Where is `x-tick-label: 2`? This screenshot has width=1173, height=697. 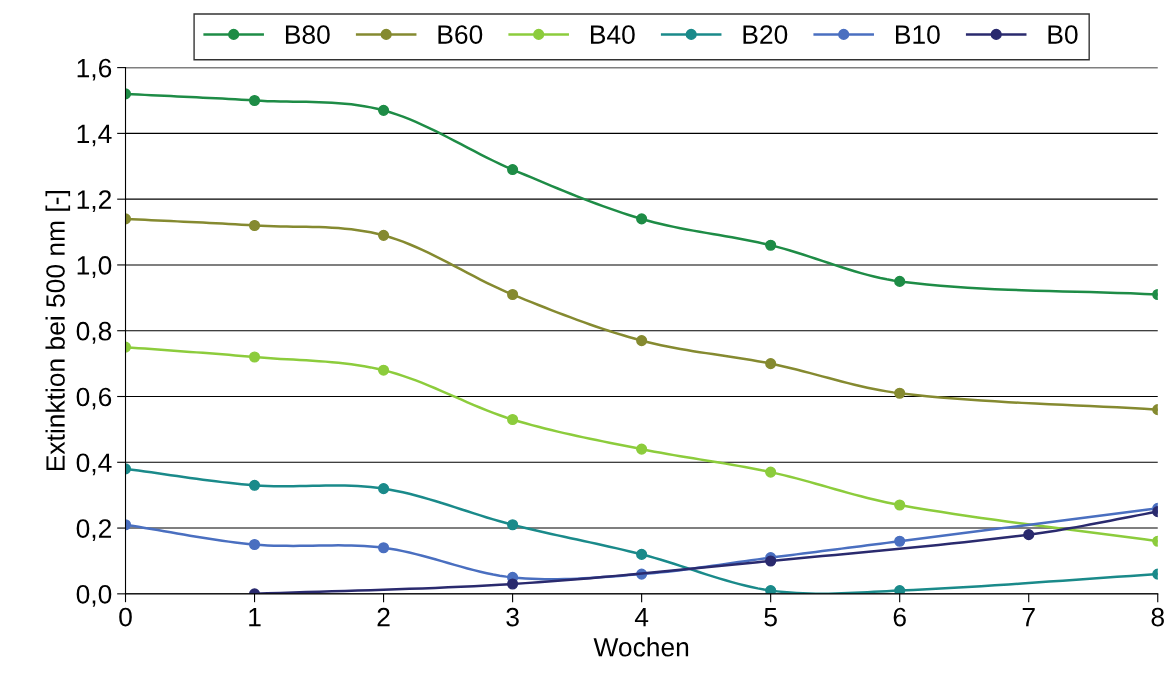
x-tick-label: 2 is located at coordinates (383, 617).